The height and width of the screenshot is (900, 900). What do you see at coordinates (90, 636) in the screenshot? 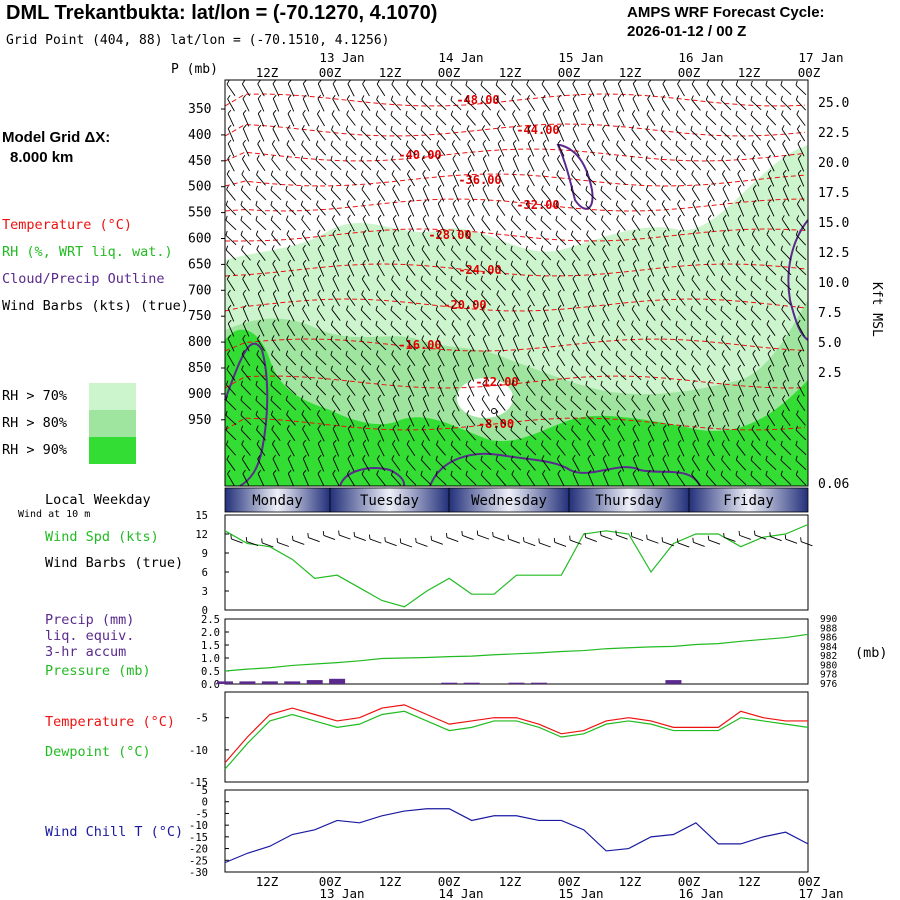
I see `liq-equiv-label: liq. equiv.` at bounding box center [90, 636].